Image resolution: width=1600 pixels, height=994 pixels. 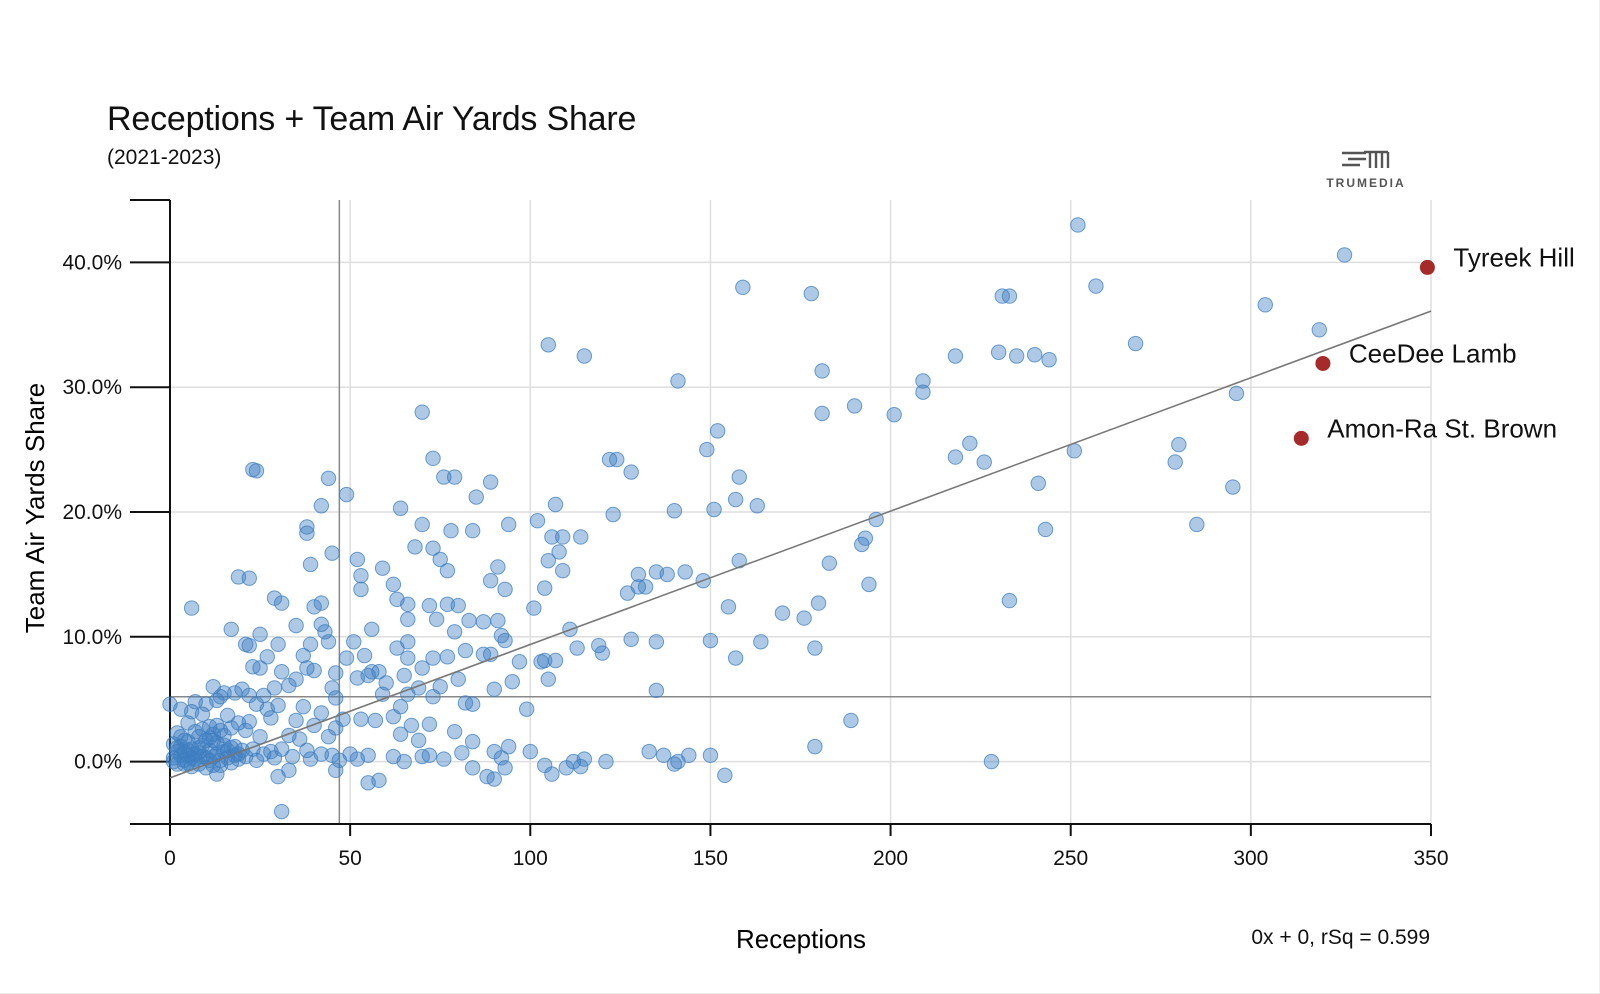 What do you see at coordinates (530, 858) in the screenshot?
I see `x-tick-label: 100` at bounding box center [530, 858].